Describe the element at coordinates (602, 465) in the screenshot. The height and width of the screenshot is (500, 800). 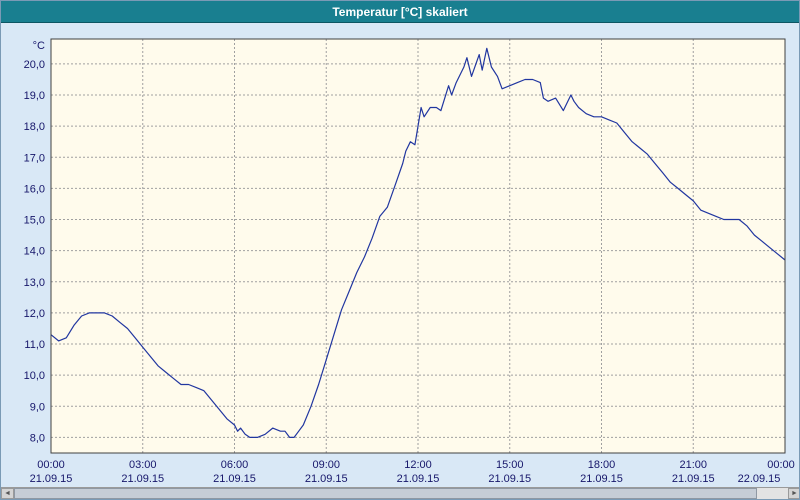
I see `x-tick-time-label: 18:00` at that location.